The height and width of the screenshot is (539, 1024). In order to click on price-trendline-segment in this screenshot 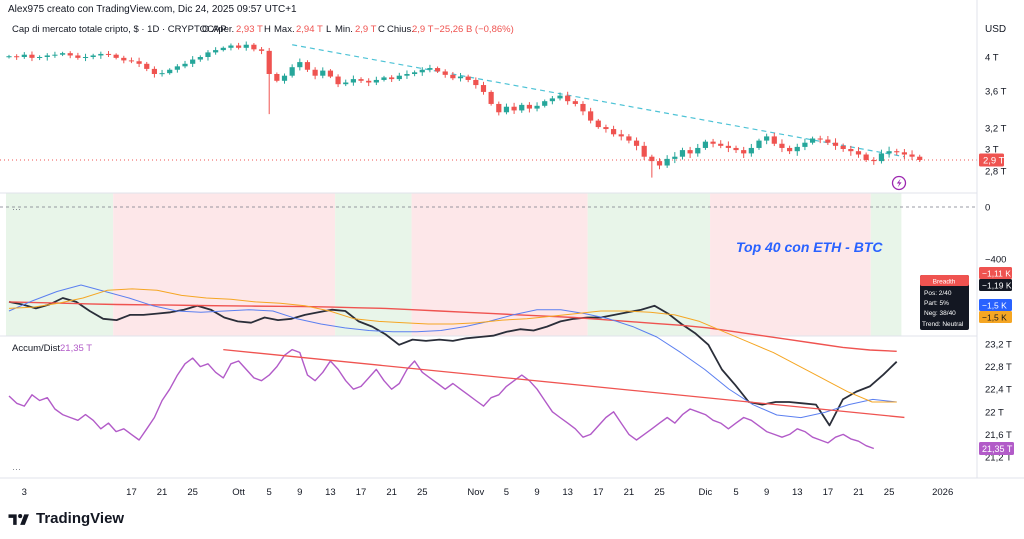, I will do `click(598, 101)`.